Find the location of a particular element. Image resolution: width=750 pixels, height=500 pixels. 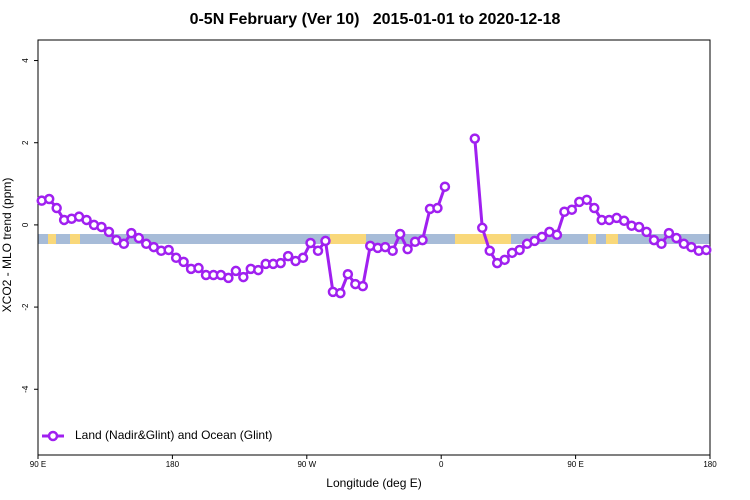

y-tick-label: 2 is located at coordinates (25, 142).